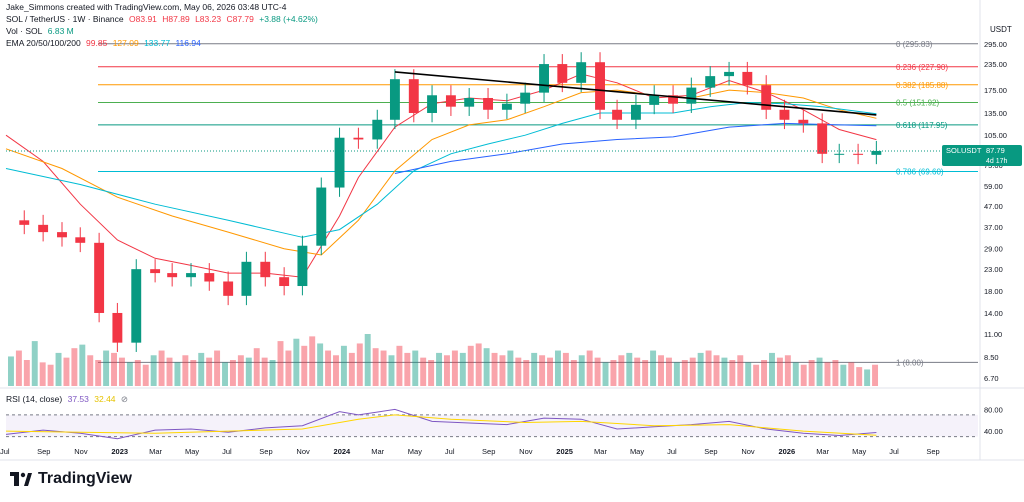 The image size is (1024, 502). I want to click on price-tick-label: 11.00, so click(993, 334).